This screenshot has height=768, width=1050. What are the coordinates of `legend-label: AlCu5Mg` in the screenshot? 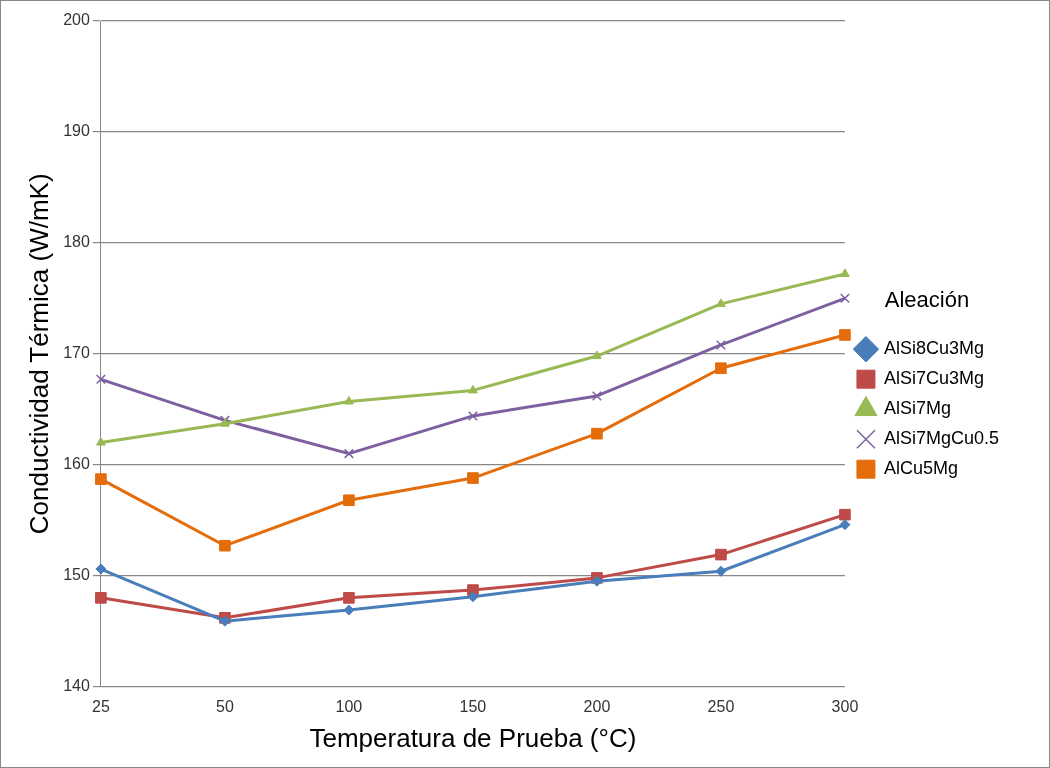 It's located at (920, 468).